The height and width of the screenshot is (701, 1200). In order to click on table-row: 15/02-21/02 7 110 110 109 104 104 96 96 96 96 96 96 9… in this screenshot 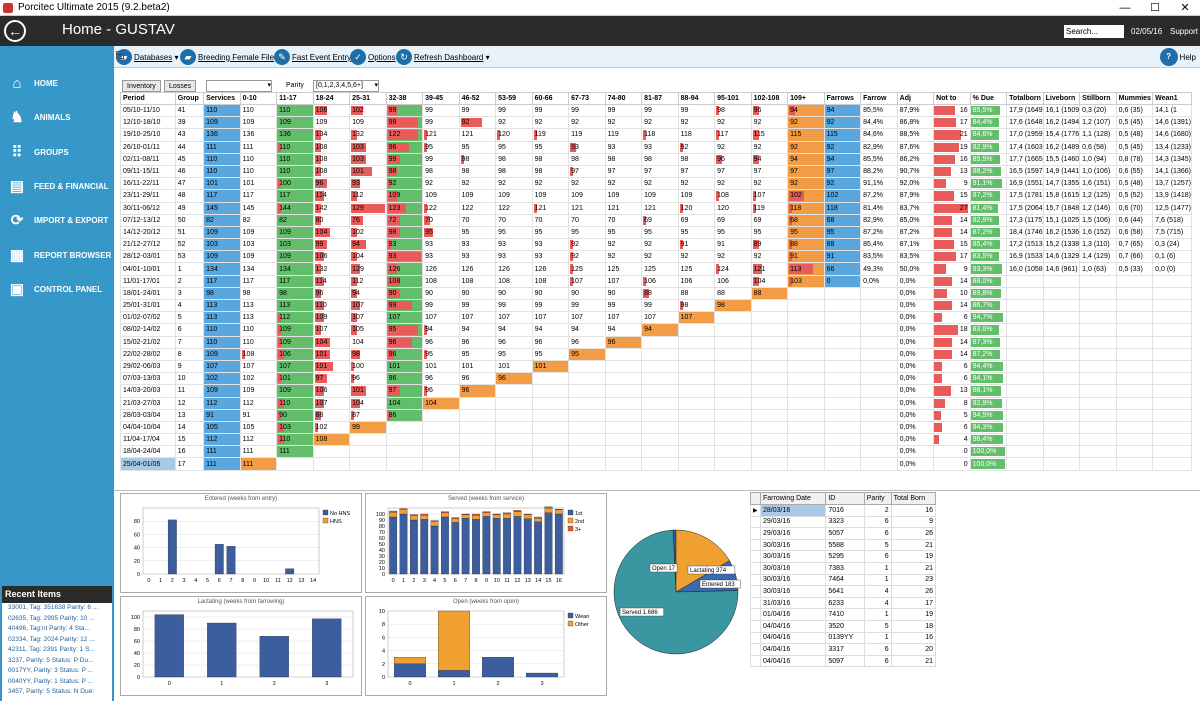, I will do `click(656, 342)`.